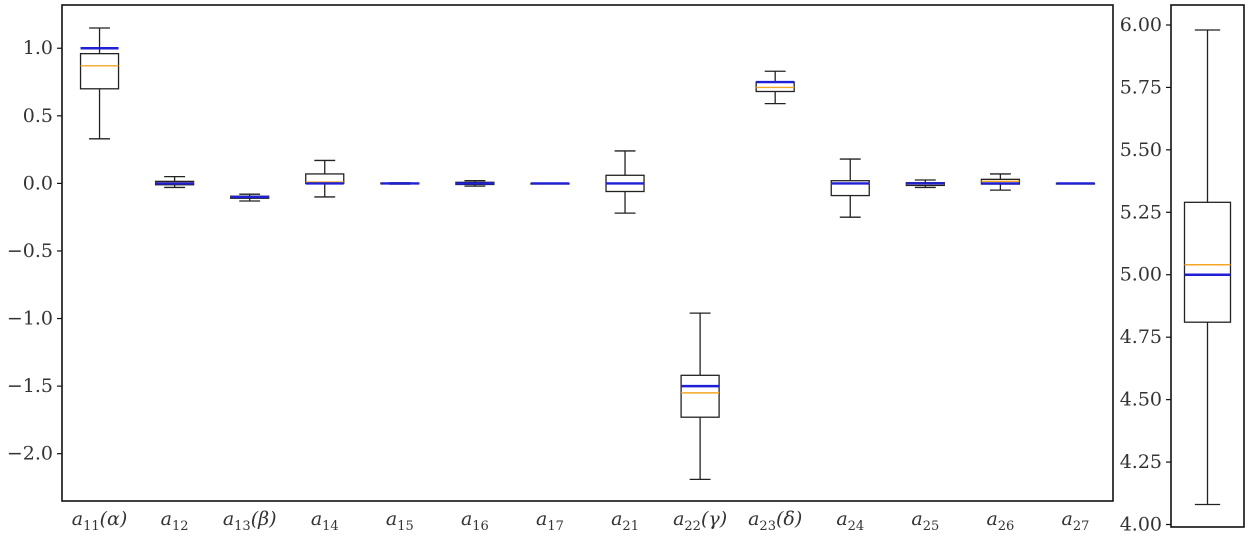 The height and width of the screenshot is (536, 1252). What do you see at coordinates (700, 521) in the screenshot?
I see `x-tick-label: a22(γ)` at bounding box center [700, 521].